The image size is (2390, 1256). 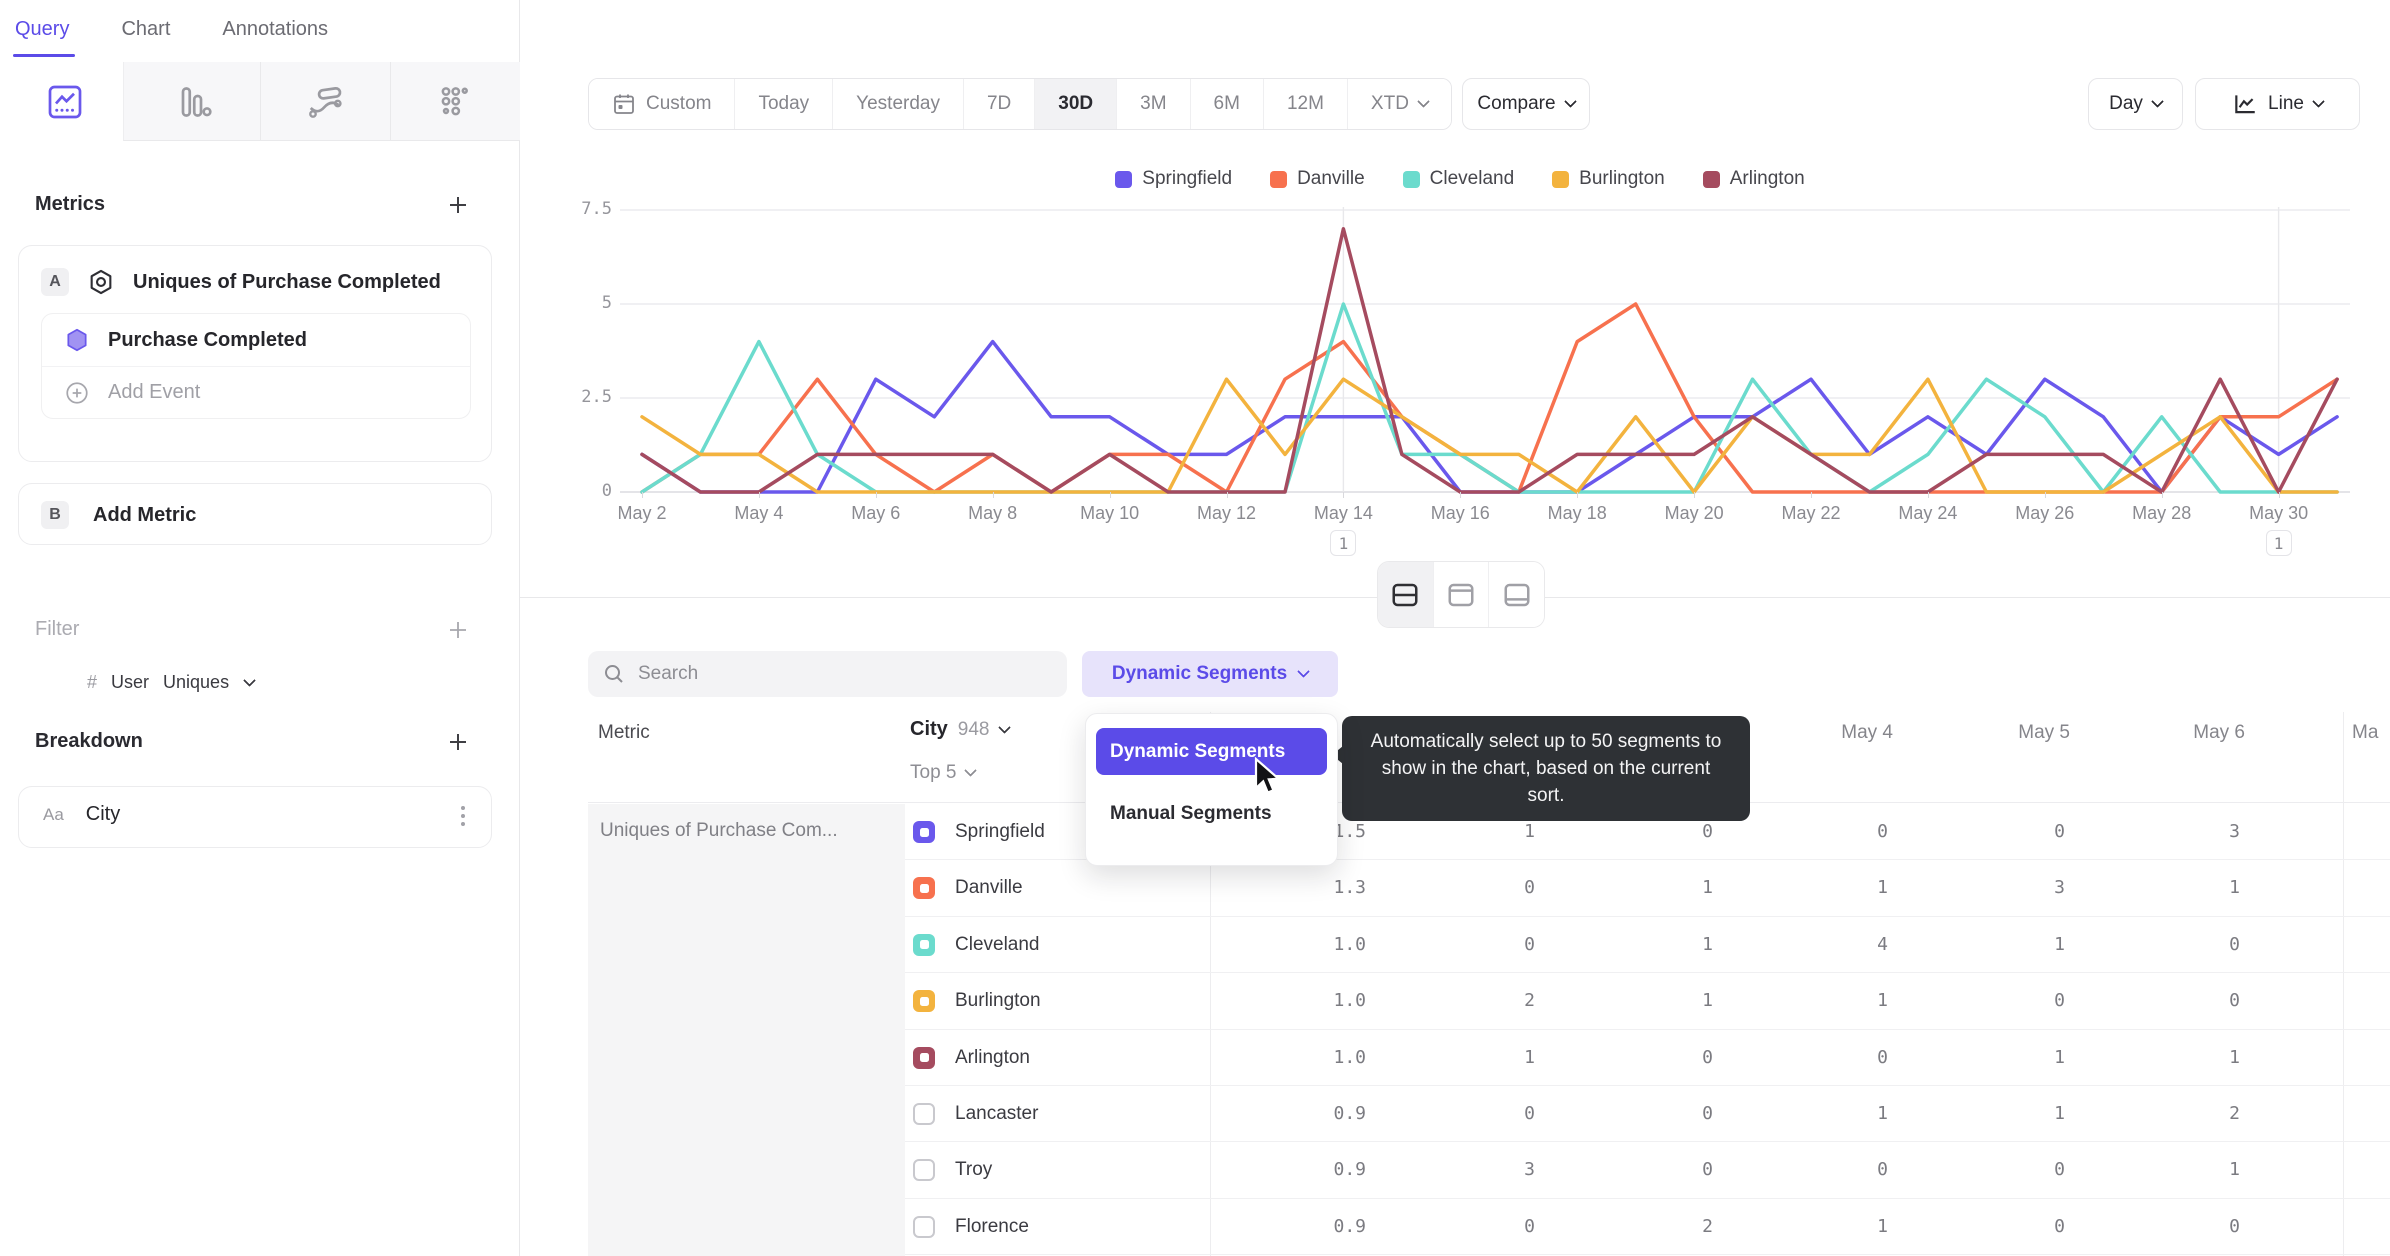 I want to click on table-row-burlington: Burlington 1.0 2 1 1 0 0, so click(x=1647, y=1001).